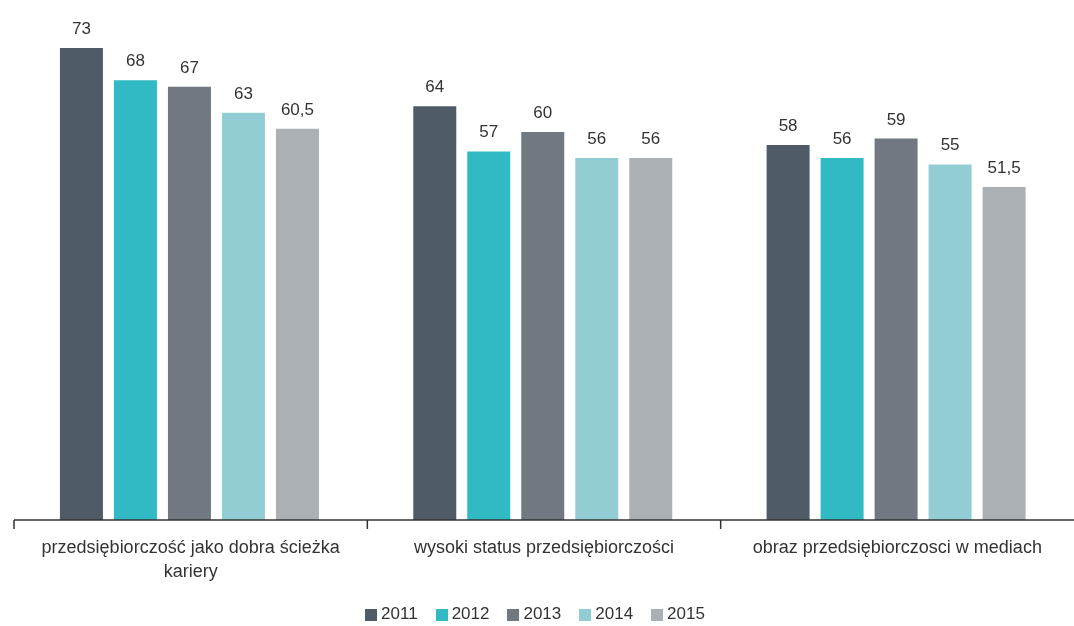  What do you see at coordinates (788, 125) in the screenshot?
I see `data-label: 58` at bounding box center [788, 125].